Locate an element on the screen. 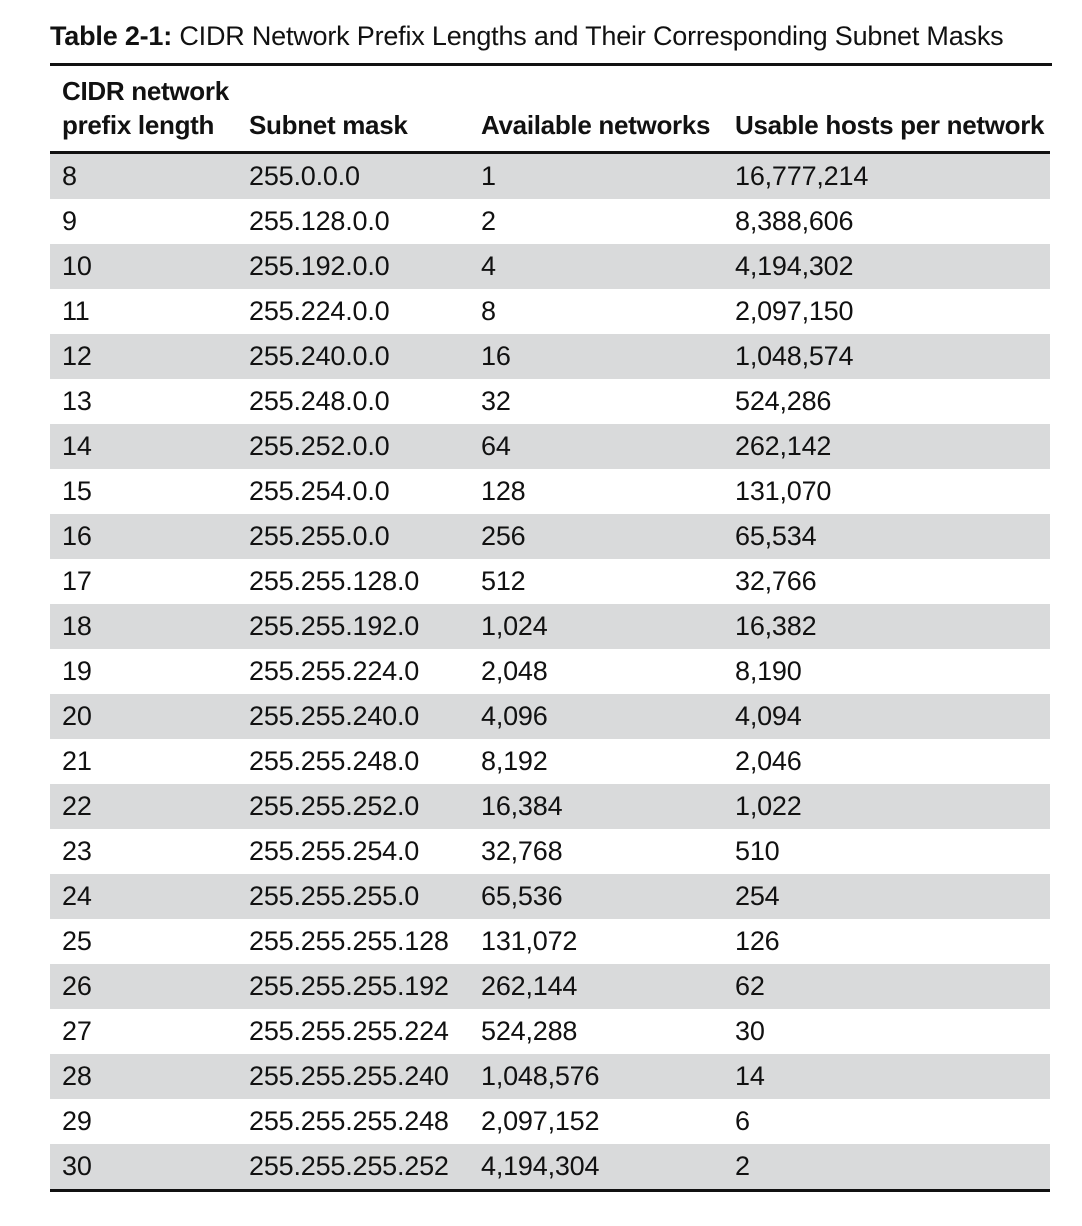 The height and width of the screenshot is (1226, 1082). cell-available-networks: 256 is located at coordinates (596, 536).